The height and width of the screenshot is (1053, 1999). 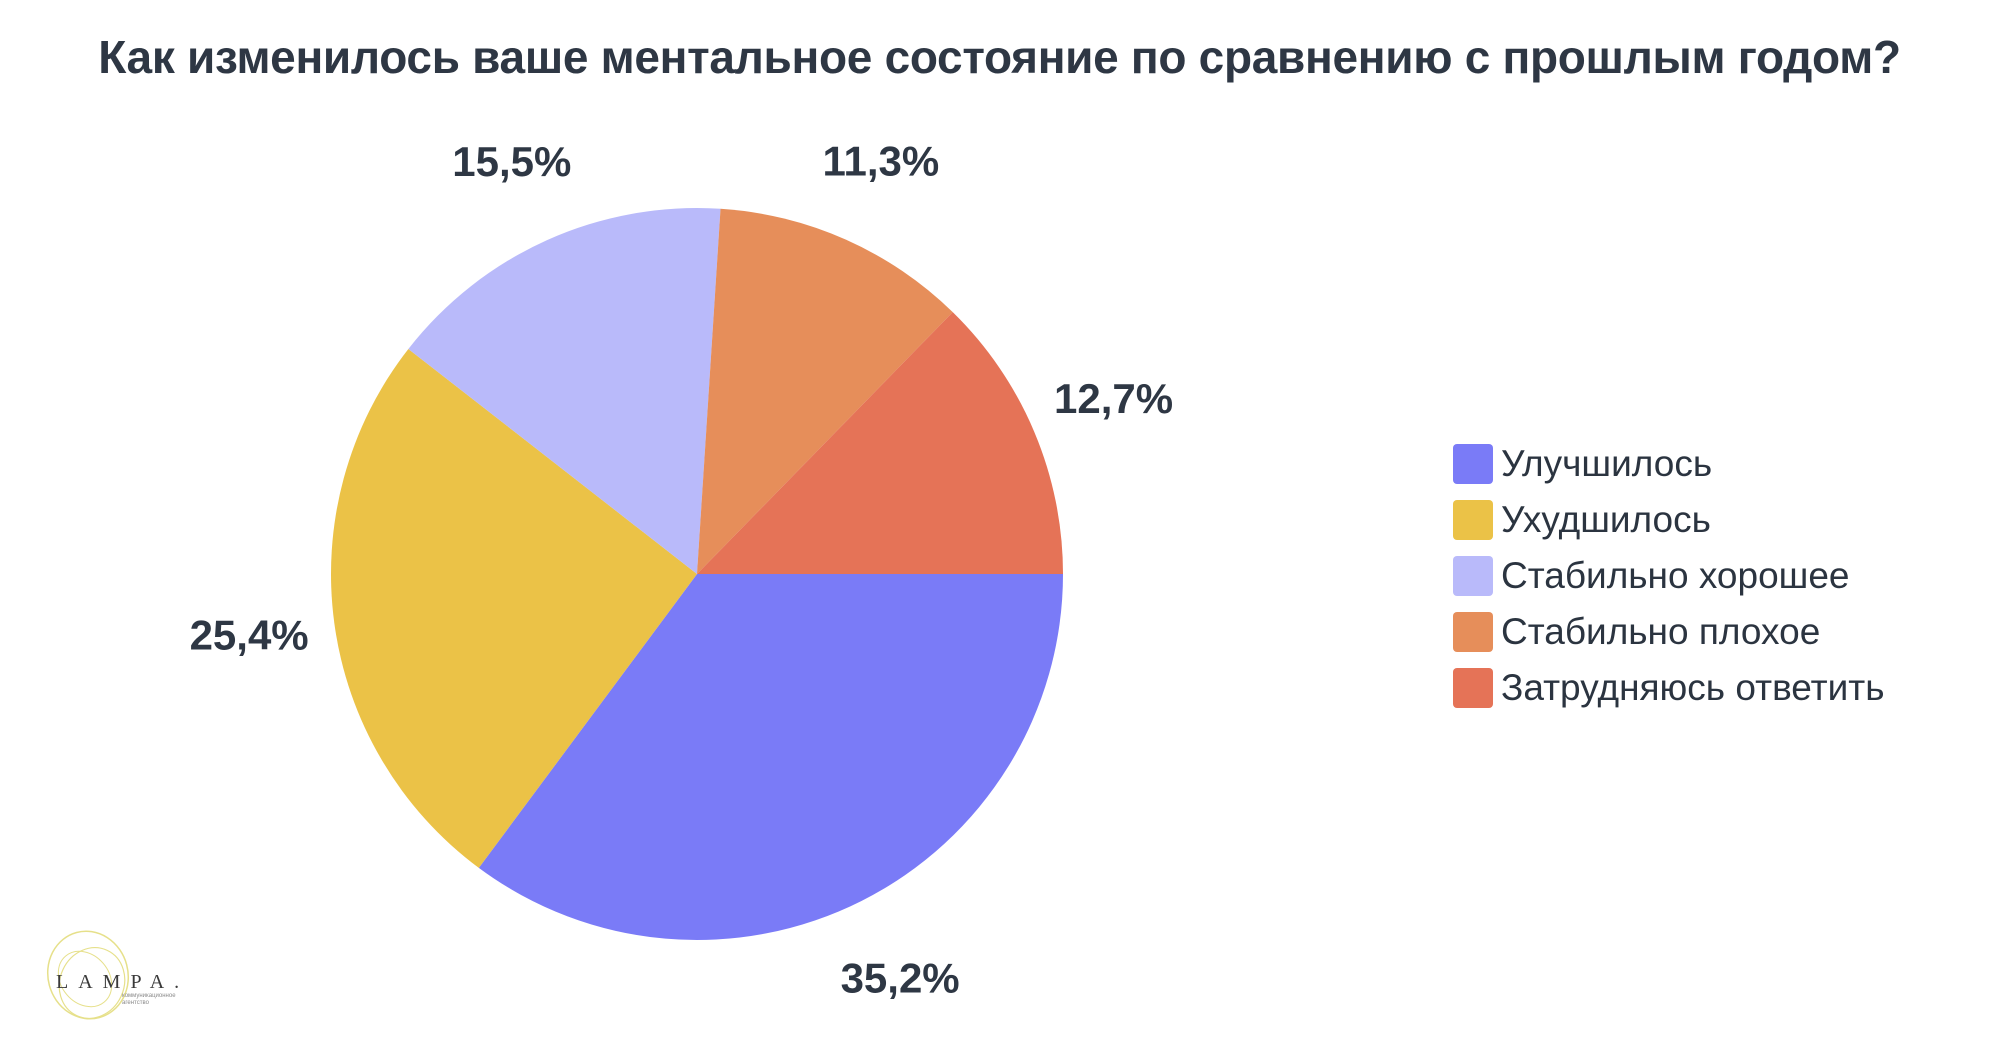 What do you see at coordinates (1607, 463) in the screenshot?
I see `legend-label: Улучшилось` at bounding box center [1607, 463].